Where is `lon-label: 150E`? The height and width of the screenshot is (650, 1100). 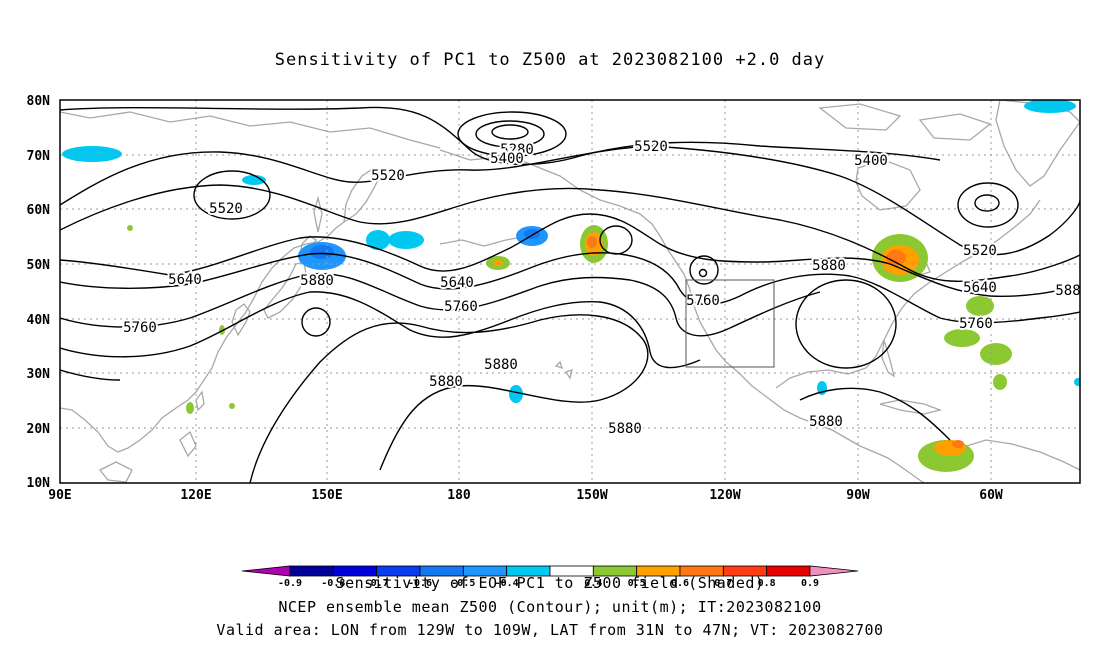 lon-label: 150E is located at coordinates (326, 495).